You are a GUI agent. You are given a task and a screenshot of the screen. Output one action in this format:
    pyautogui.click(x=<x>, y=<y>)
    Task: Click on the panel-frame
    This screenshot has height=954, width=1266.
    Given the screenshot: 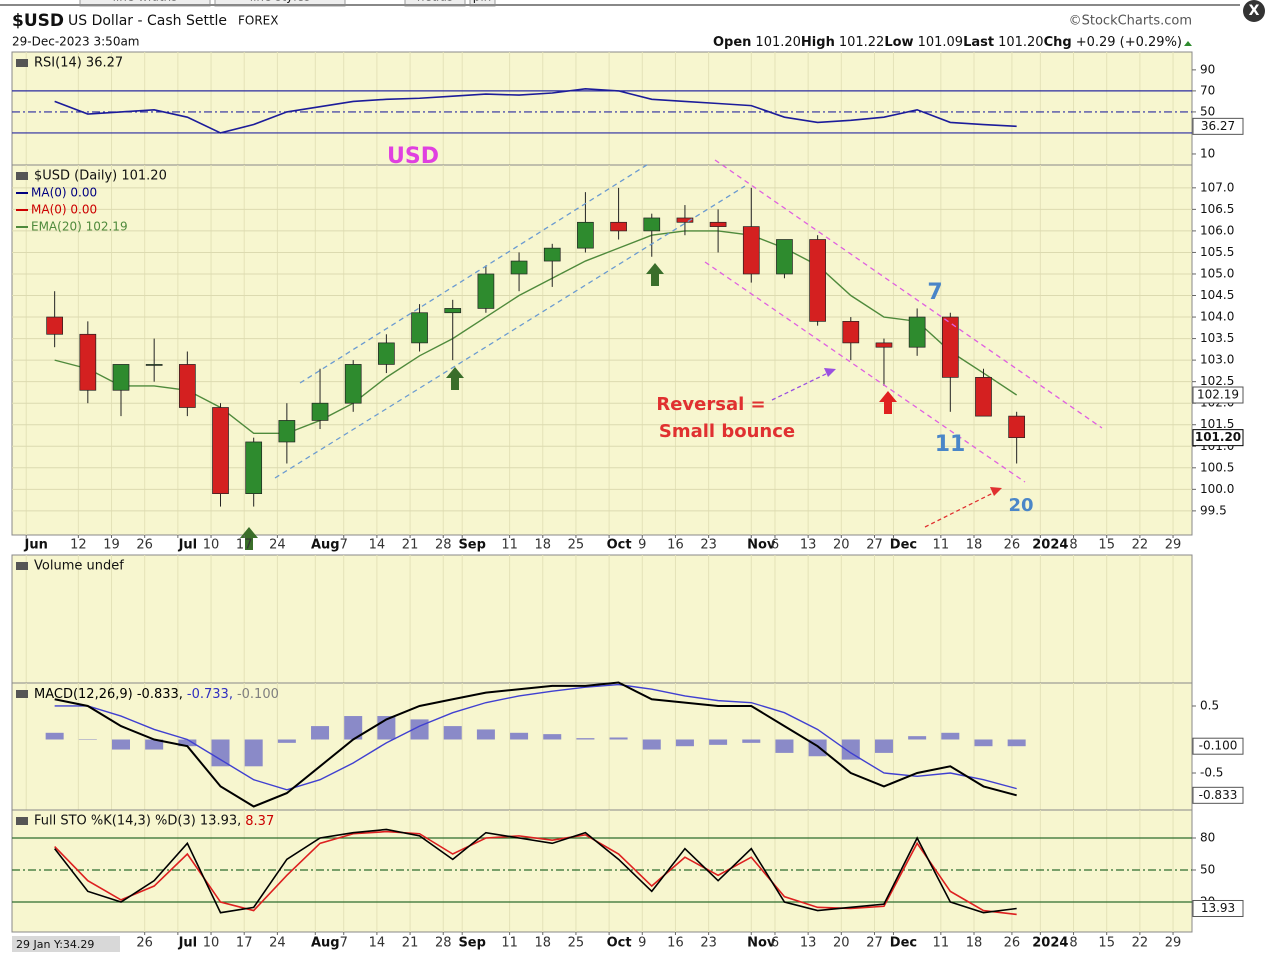 What is the action you would take?
    pyautogui.click(x=602, y=619)
    